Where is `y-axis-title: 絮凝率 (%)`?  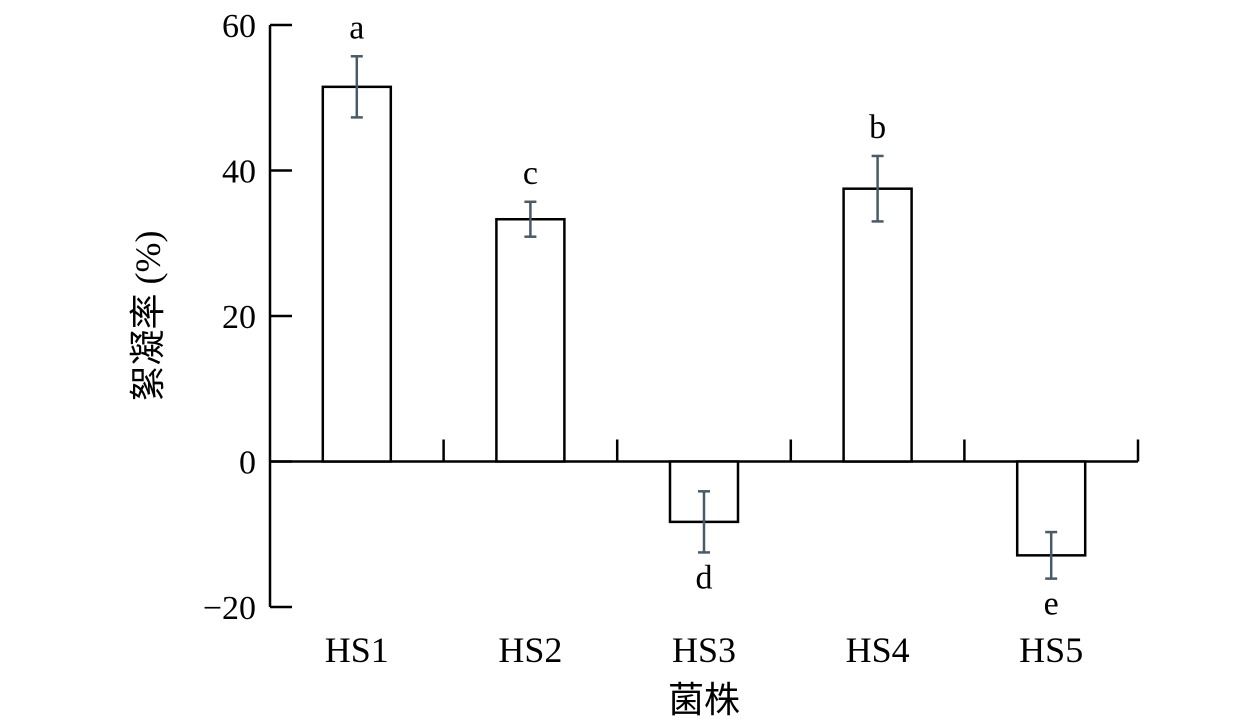 y-axis-title: 絮凝率 (%) is located at coordinates (148, 316).